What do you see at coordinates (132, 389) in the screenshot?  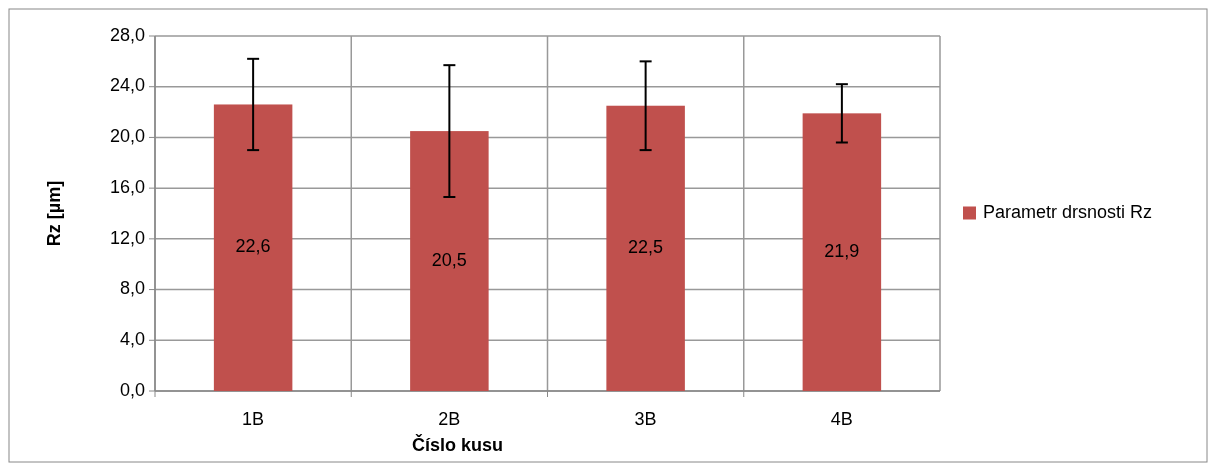 I see `y-tick-label: 0,0` at bounding box center [132, 389].